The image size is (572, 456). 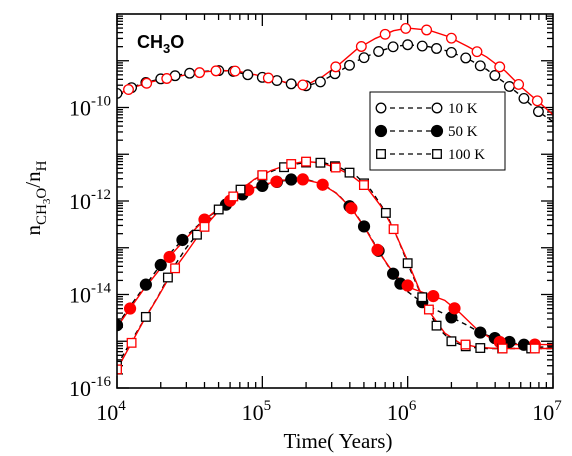 What do you see at coordinates (90, 107) in the screenshot?
I see `y-tick-label: 10-10` at bounding box center [90, 107].